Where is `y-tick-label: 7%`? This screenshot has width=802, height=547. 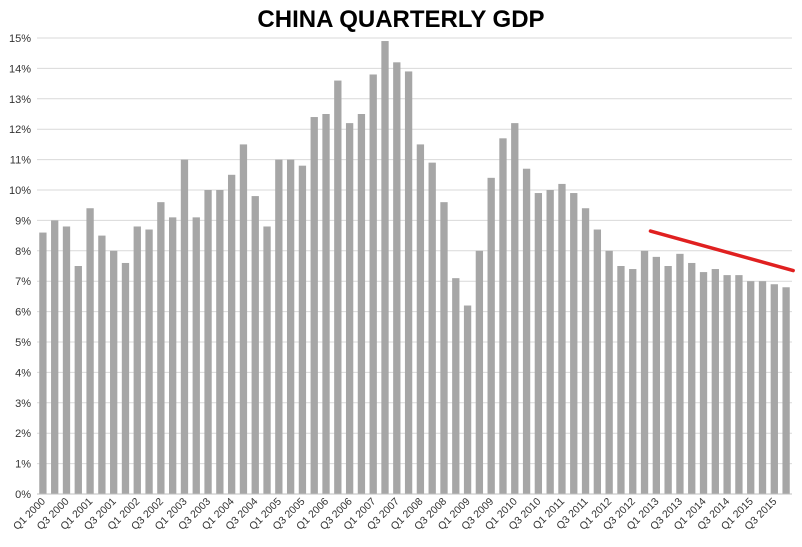
y-tick-label: 7% is located at coordinates (23, 282).